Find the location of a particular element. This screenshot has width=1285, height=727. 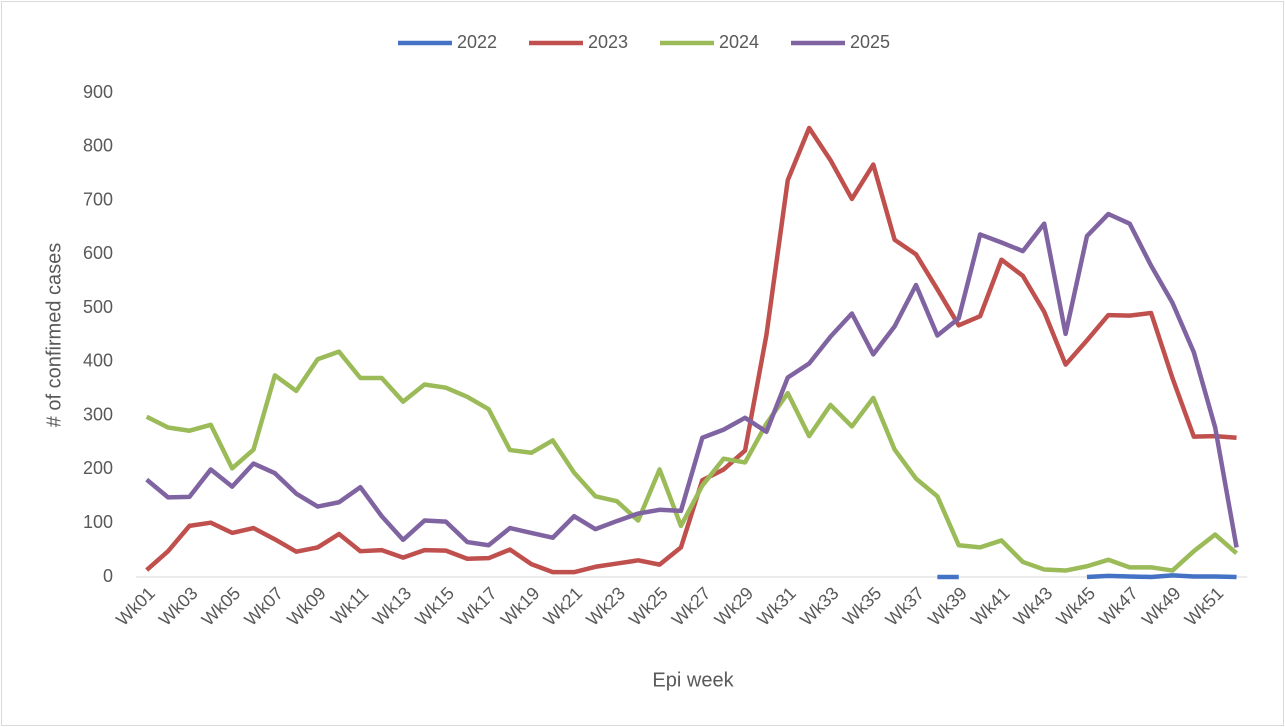

legend-label: 2022 is located at coordinates (477, 42).